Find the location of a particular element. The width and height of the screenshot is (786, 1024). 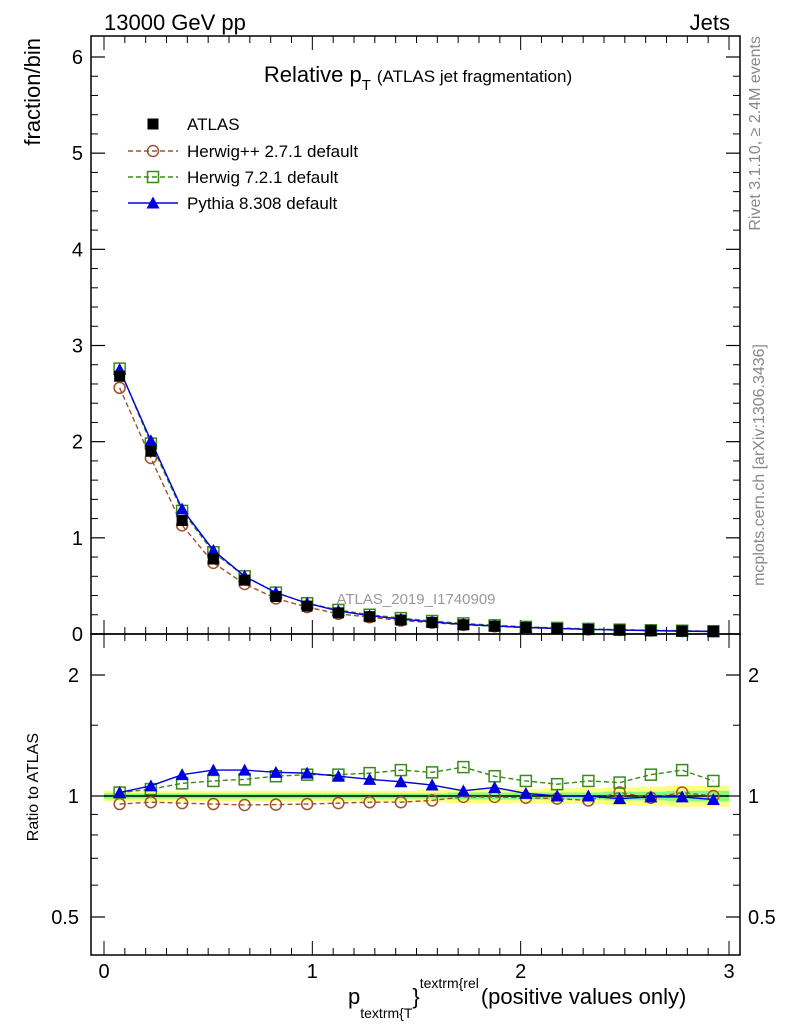

legend-marker-herwig-7-2-1-default is located at coordinates (153, 177).